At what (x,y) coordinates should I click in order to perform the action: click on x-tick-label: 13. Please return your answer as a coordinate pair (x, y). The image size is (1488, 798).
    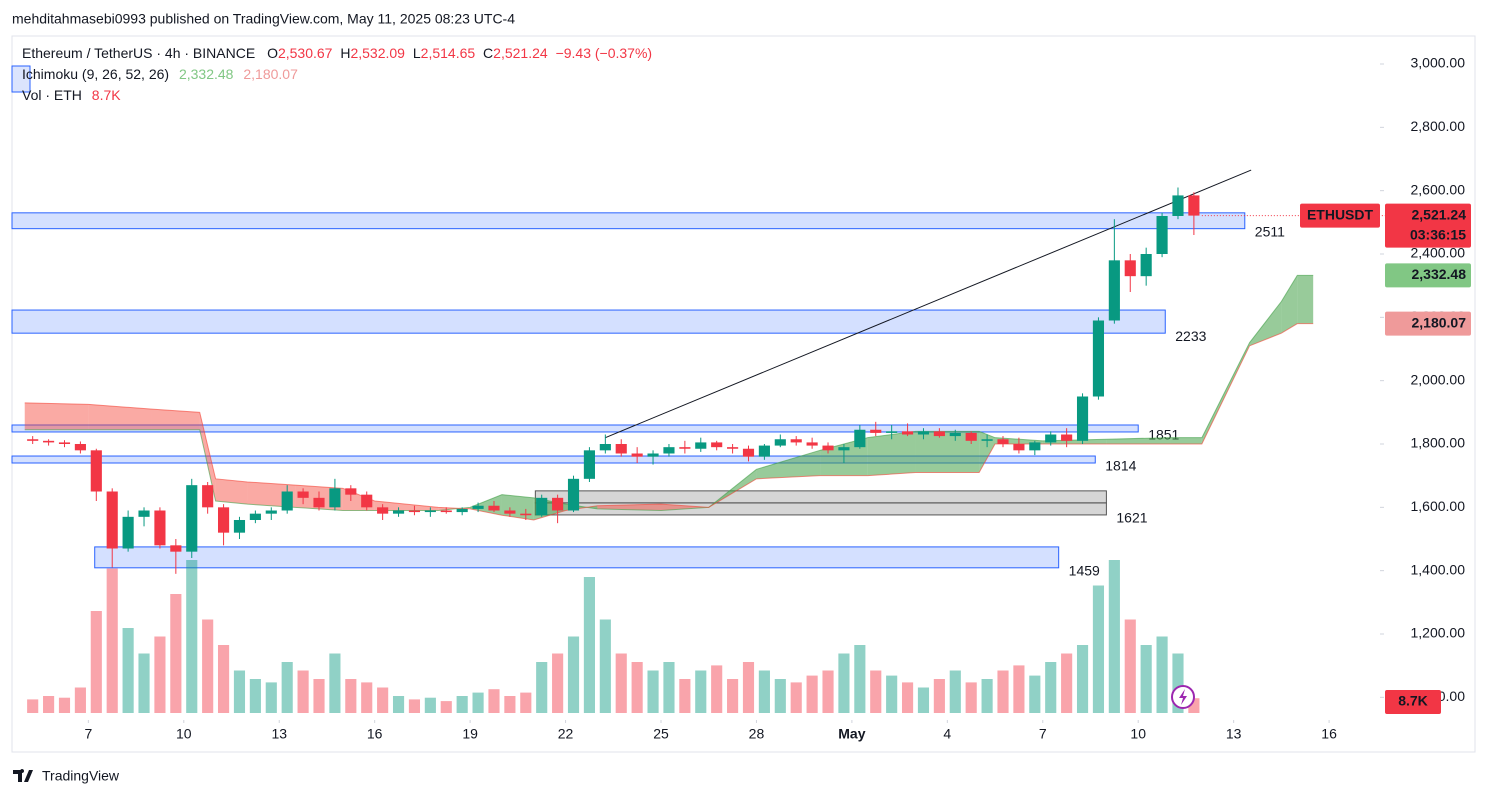
    Looking at the image, I should click on (1234, 734).